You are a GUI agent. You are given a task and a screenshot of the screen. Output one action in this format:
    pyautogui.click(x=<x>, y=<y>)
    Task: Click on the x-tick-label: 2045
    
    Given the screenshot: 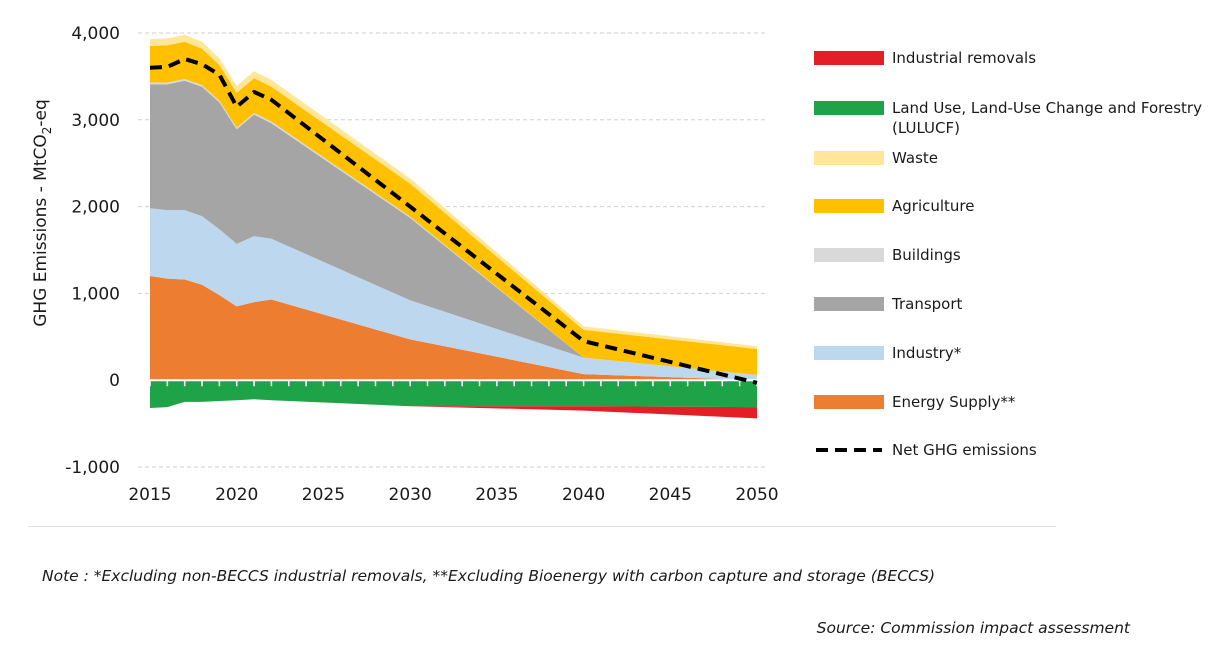 What is the action you would take?
    pyautogui.click(x=670, y=495)
    